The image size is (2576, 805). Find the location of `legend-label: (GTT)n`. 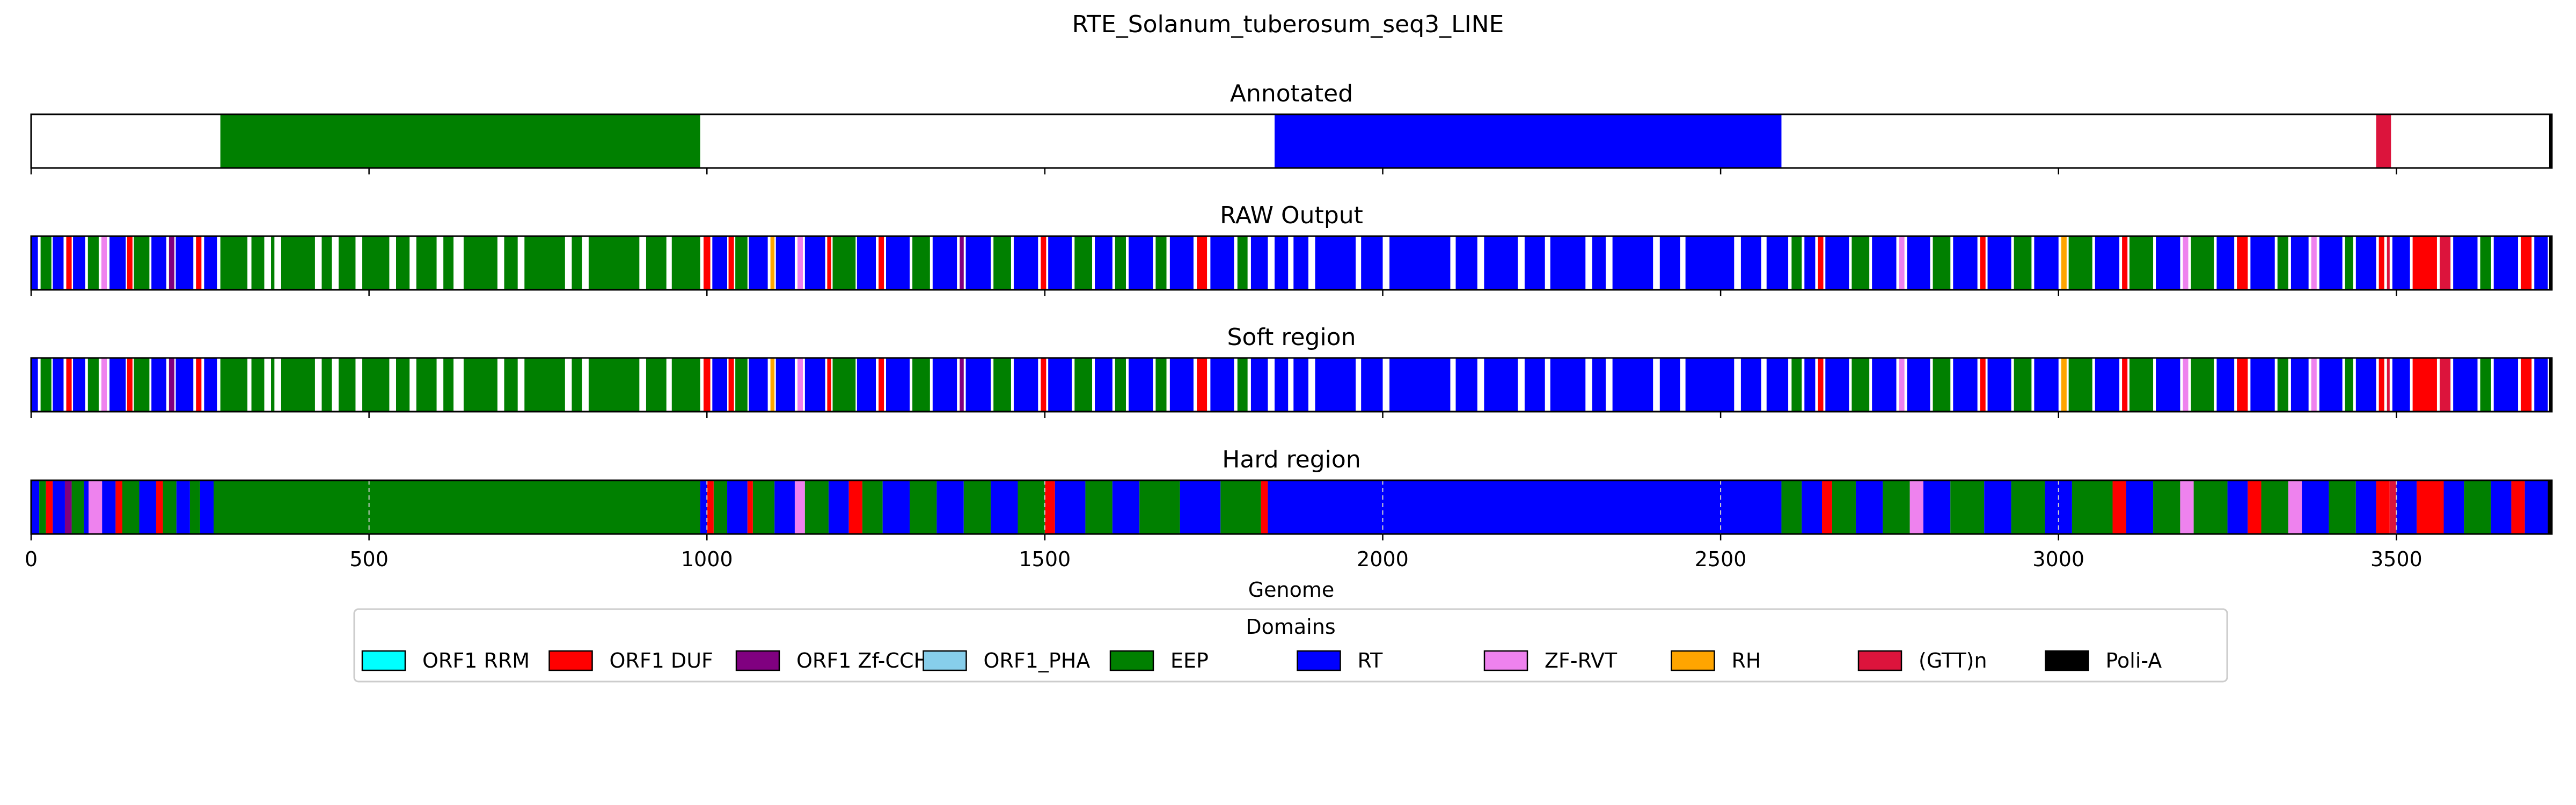

legend-label: (GTT)n is located at coordinates (1953, 660).